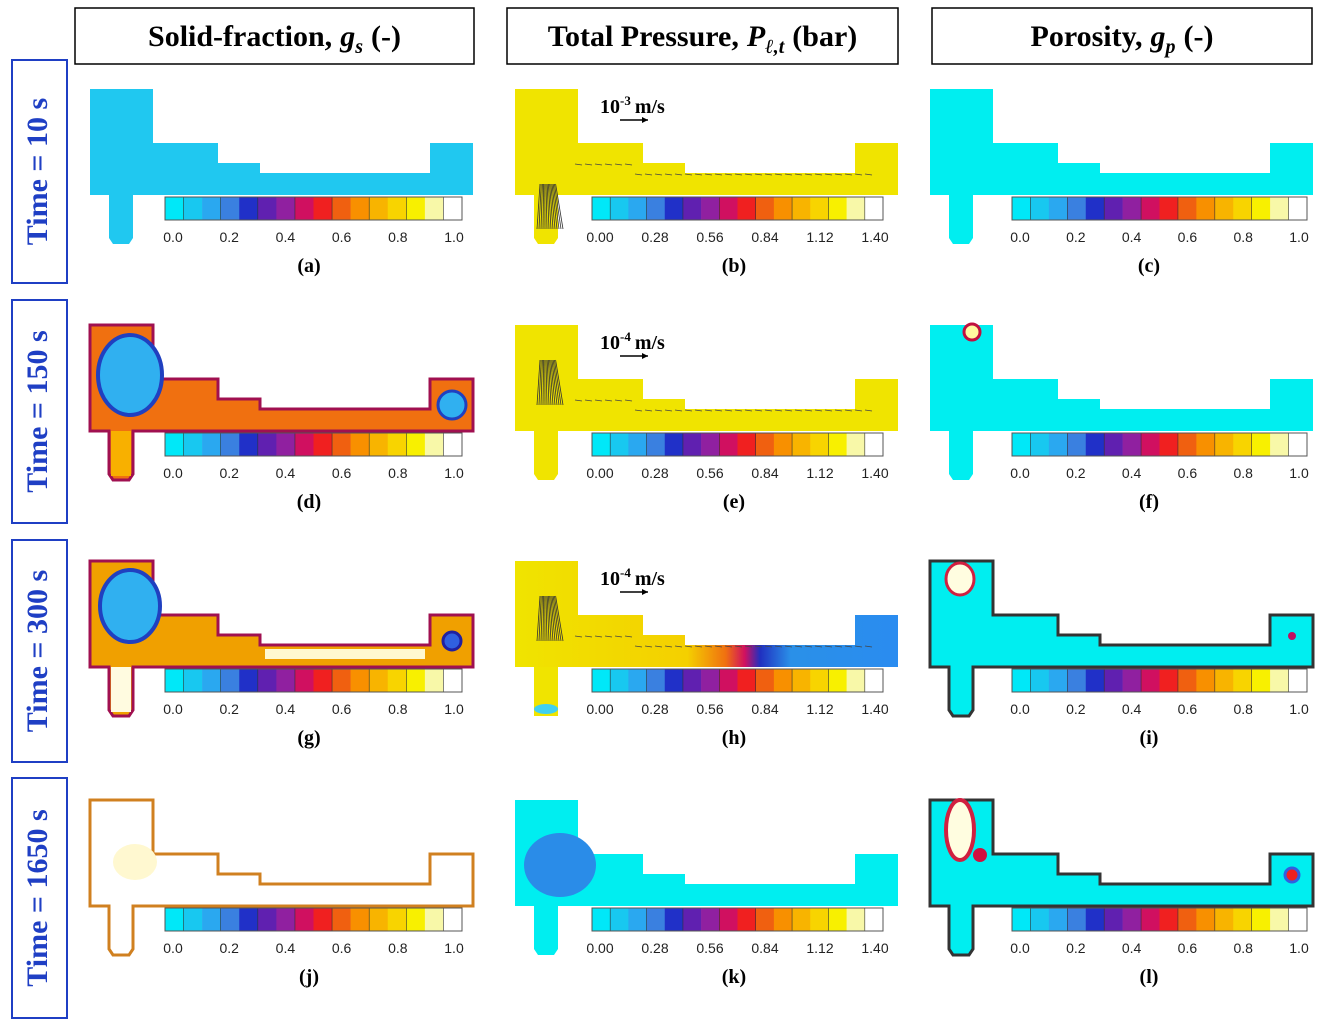  What do you see at coordinates (1132, 709) in the screenshot?
I see `colorbar-tick-label: 0.4` at bounding box center [1132, 709].